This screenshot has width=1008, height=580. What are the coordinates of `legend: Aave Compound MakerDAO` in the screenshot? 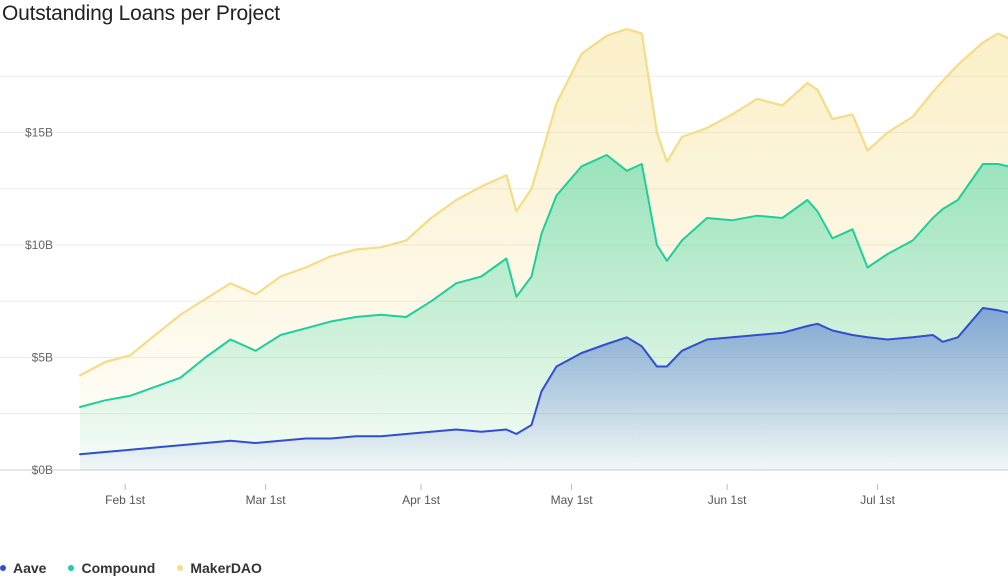 It's located at (131, 568).